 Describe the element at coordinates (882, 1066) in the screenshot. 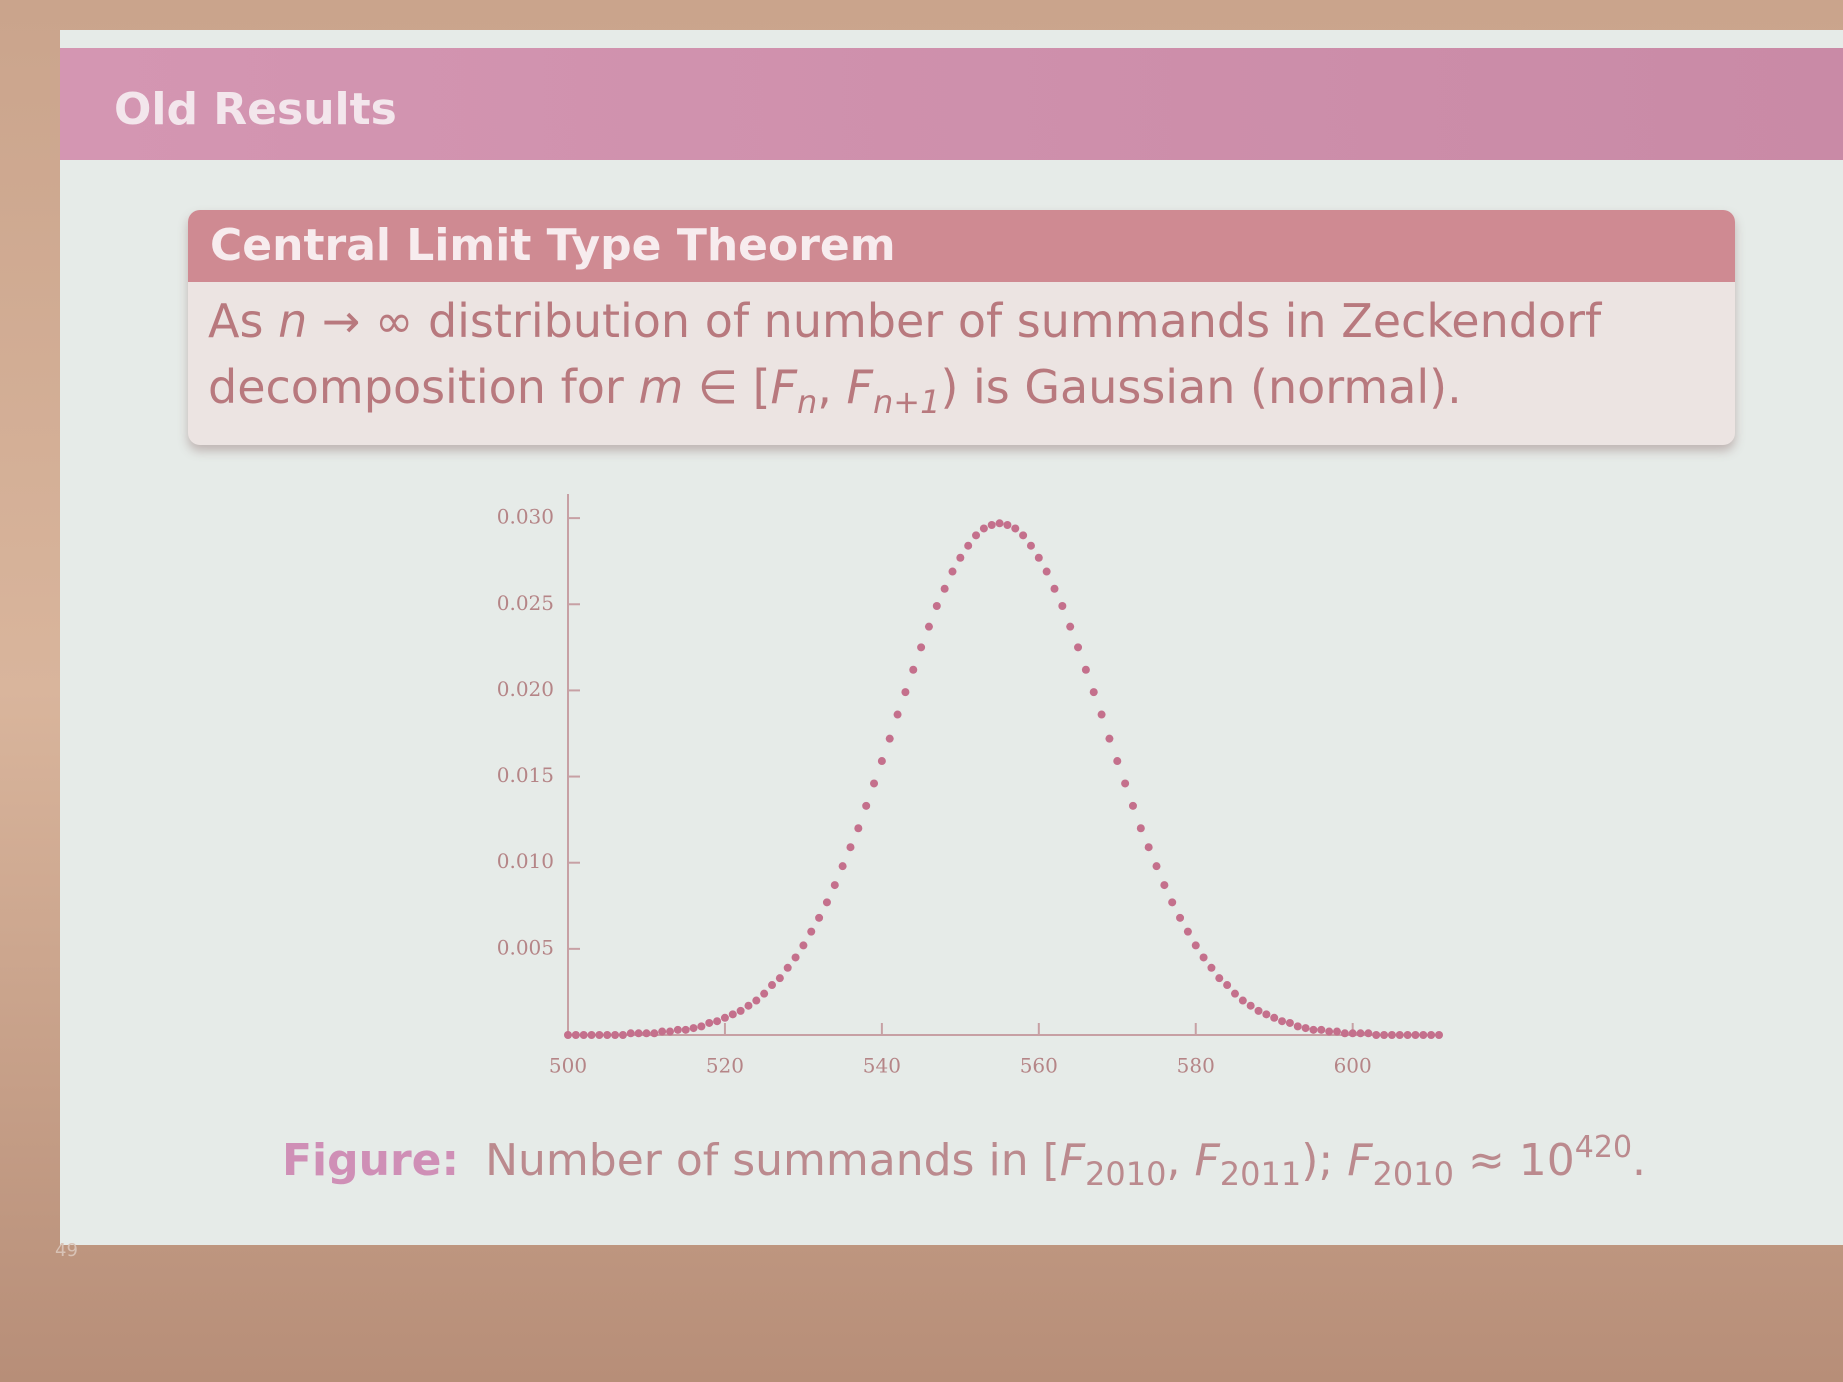

I see `x-tick-label: 540` at that location.